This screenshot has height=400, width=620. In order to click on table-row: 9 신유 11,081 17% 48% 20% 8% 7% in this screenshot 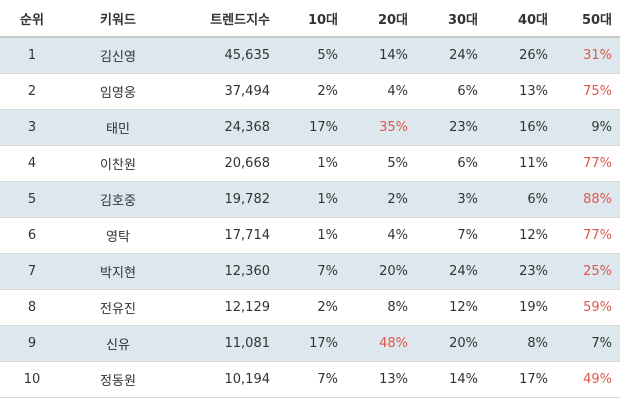, I will do `click(310, 343)`.